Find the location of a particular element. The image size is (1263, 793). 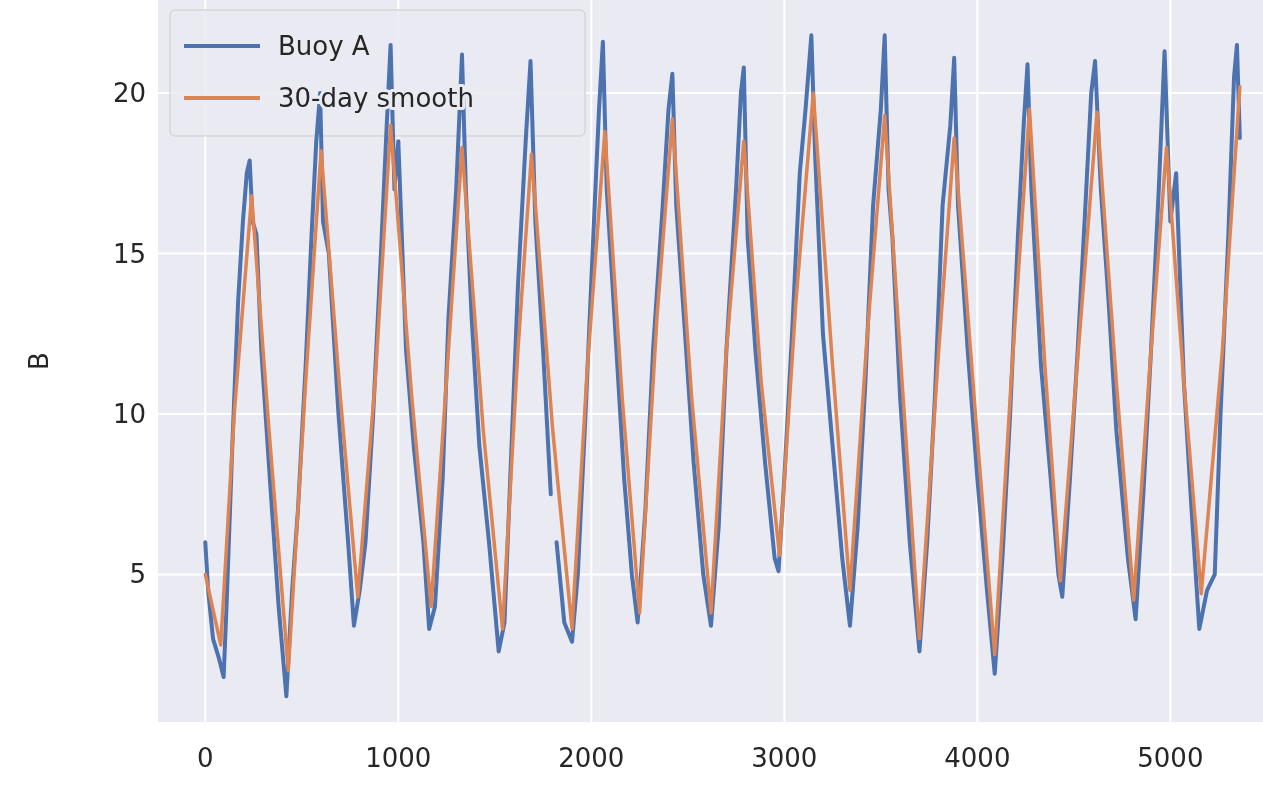

x-tick-label: 3000 is located at coordinates (784, 758).